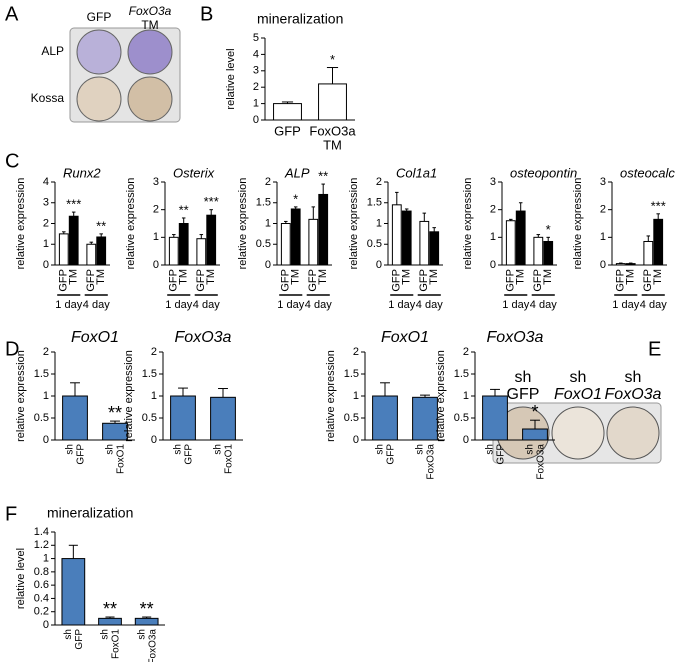 The width and height of the screenshot is (675, 662). Describe the element at coordinates (401, 305) in the screenshot. I see `x-tick-label: 1 day` at that location.